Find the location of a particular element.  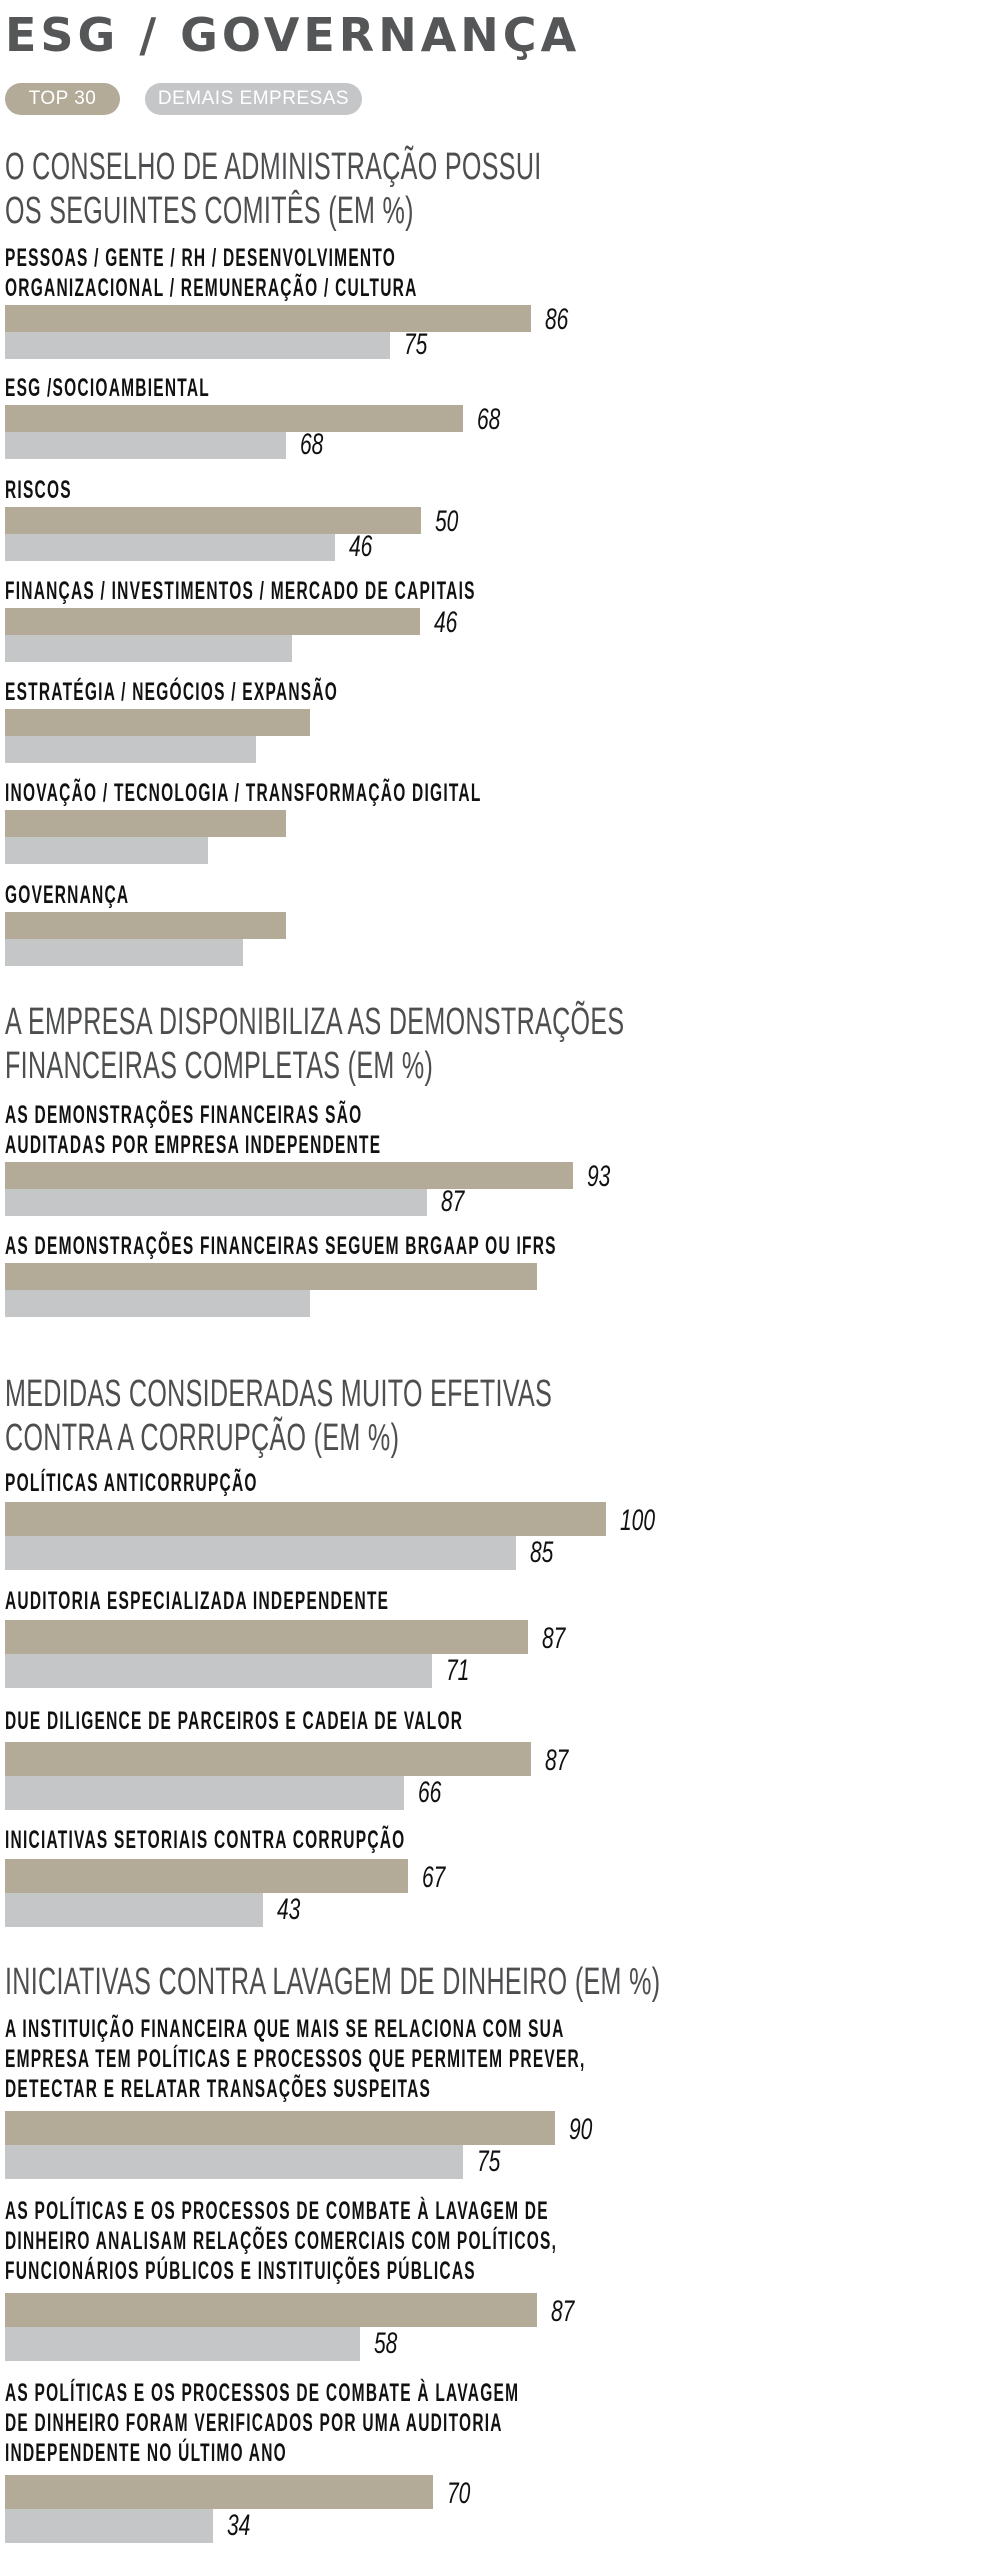

value-label-top30: 50 is located at coordinates (447, 521).